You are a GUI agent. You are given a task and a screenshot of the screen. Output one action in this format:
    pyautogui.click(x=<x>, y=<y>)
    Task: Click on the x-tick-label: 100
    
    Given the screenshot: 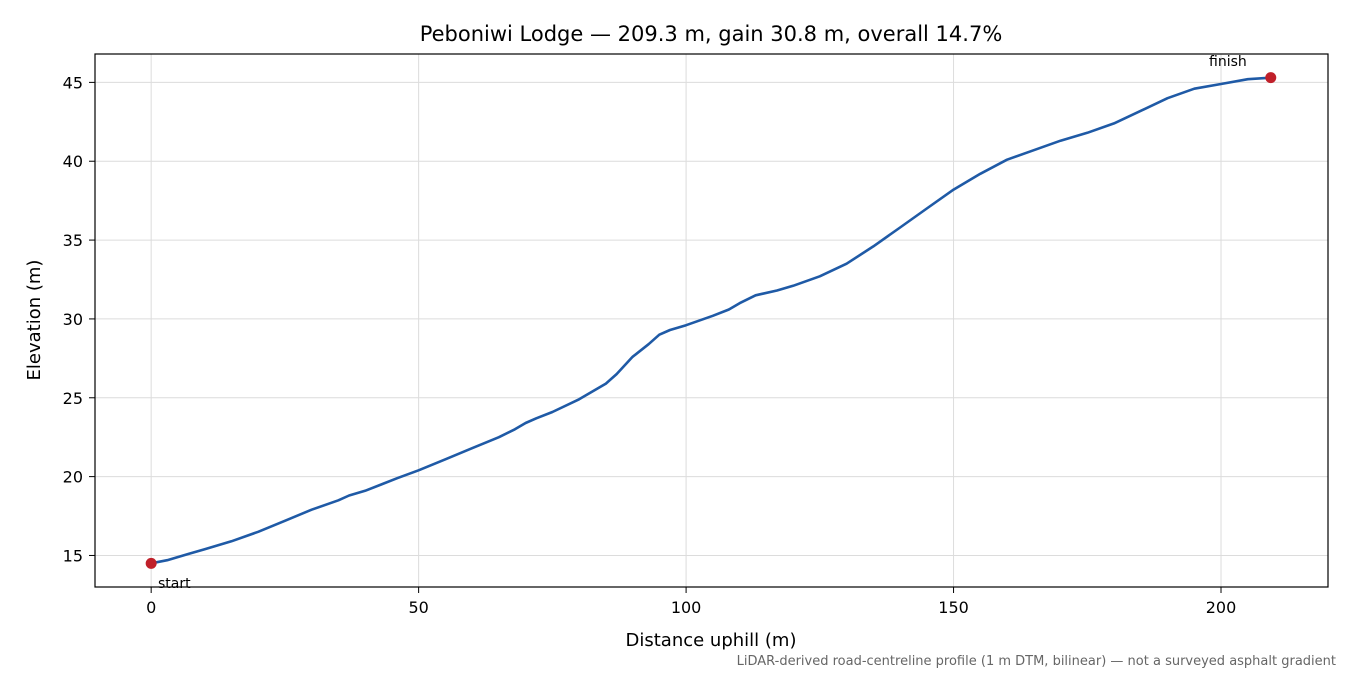 What is the action you would take?
    pyautogui.click(x=686, y=607)
    